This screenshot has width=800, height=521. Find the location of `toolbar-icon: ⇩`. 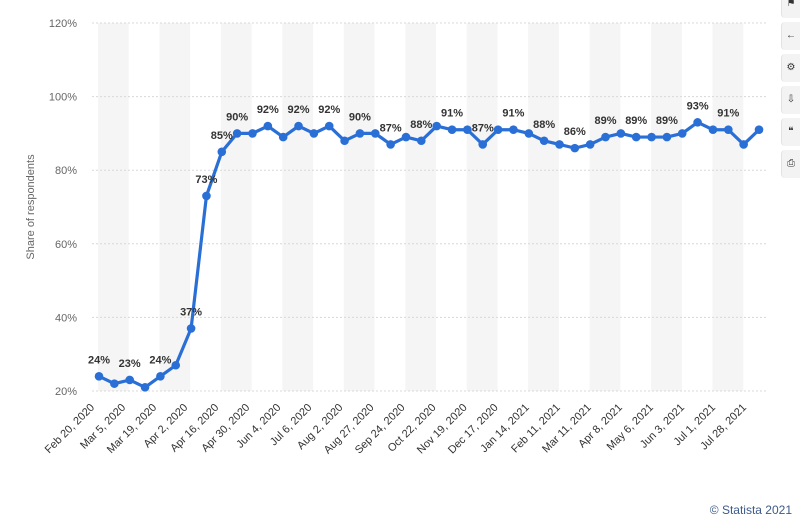

toolbar-icon: ⇩ is located at coordinates (790, 100).